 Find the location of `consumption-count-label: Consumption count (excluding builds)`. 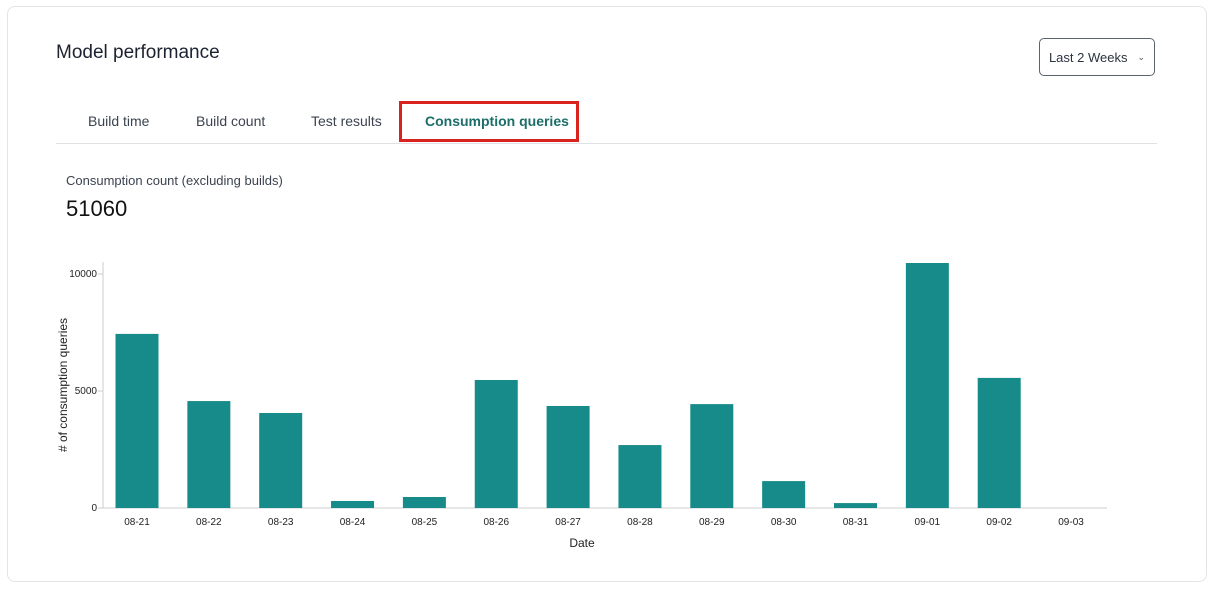

consumption-count-label: Consumption count (excluding builds) is located at coordinates (174, 180).